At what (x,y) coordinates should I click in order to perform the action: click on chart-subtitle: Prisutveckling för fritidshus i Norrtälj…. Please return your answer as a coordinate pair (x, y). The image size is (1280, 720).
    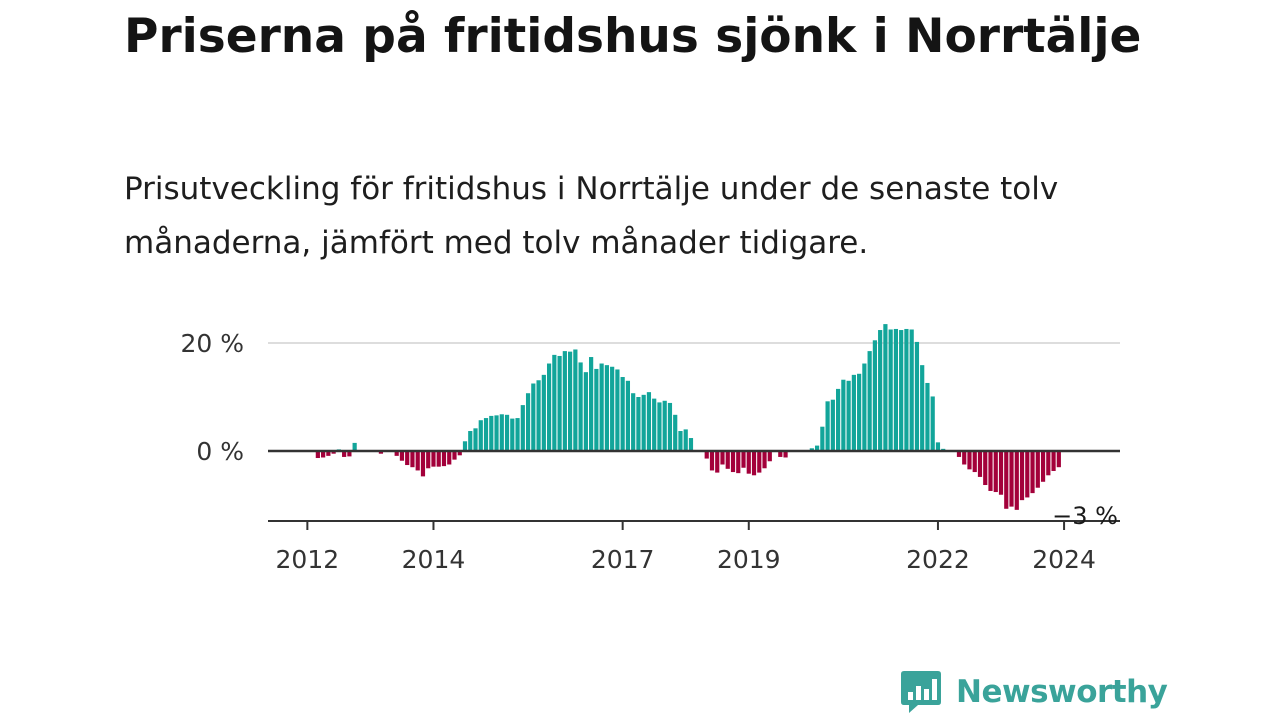
    Looking at the image, I should click on (591, 216).